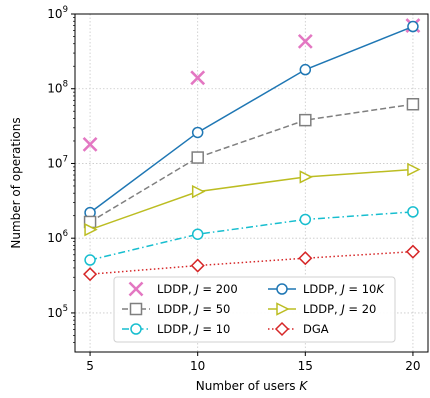 The image size is (430, 398). I want to click on series-line-lddp-j10, so click(251, 236).